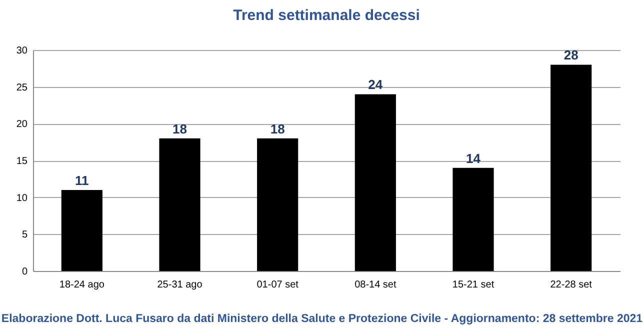 The height and width of the screenshot is (336, 644). What do you see at coordinates (25, 272) in the screenshot?
I see `y-tick-label: 0` at bounding box center [25, 272].